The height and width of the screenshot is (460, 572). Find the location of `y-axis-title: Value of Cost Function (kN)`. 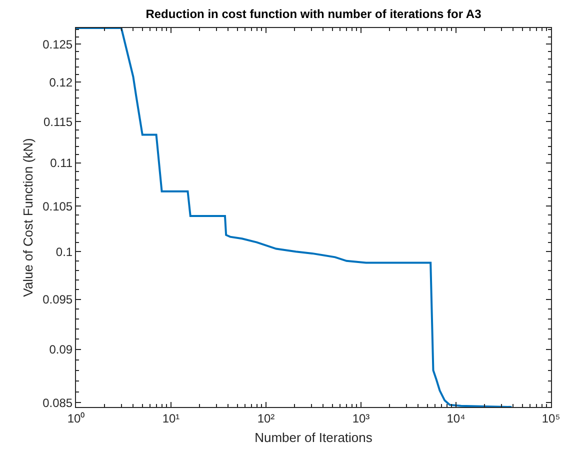

y-axis-title: Value of Cost Function (kN) is located at coordinates (28, 217).